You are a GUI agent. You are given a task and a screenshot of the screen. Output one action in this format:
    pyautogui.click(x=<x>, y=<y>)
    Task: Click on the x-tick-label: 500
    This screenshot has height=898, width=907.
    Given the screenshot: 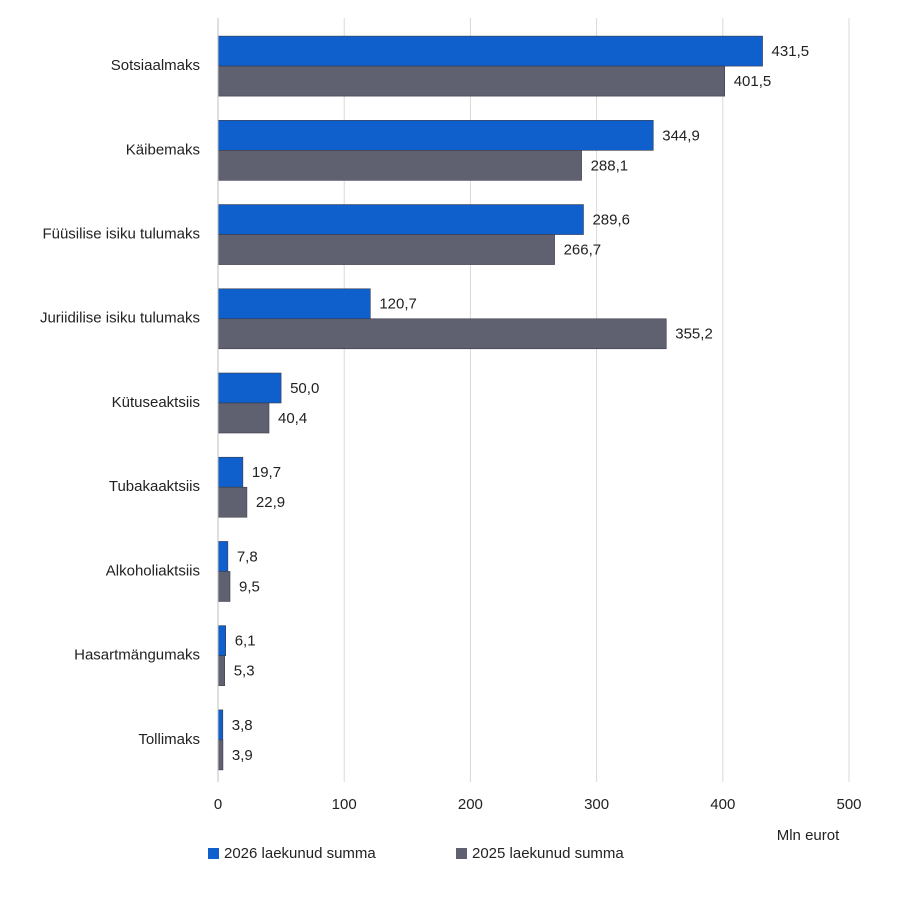 What is the action you would take?
    pyautogui.click(x=848, y=804)
    